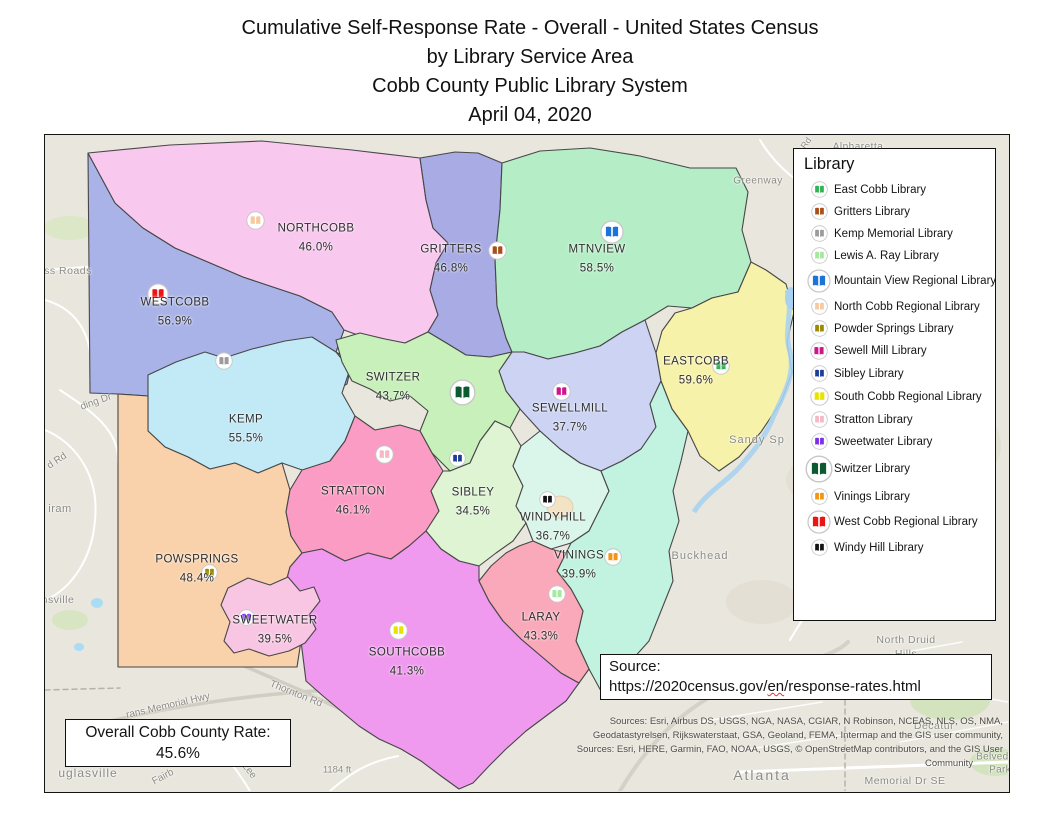  I want to click on region-label-laray: LARAY 43.3%, so click(541, 627).